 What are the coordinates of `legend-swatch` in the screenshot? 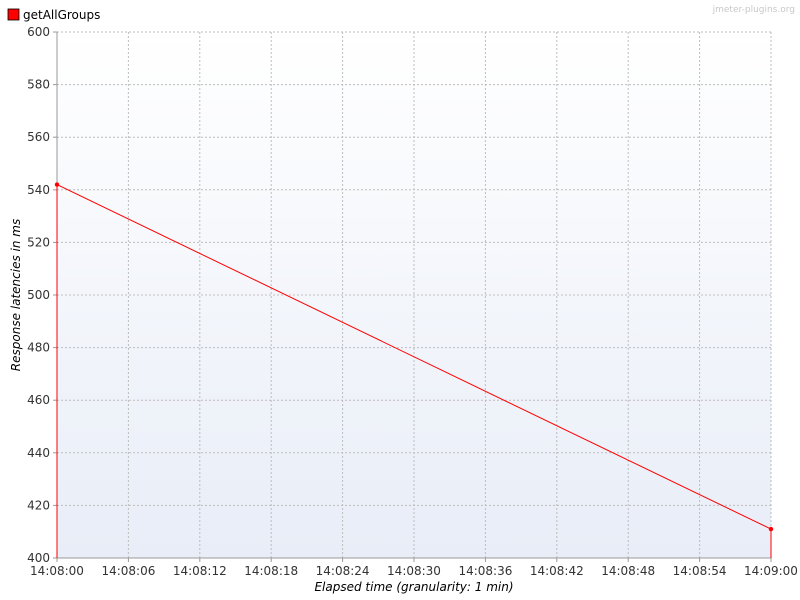 It's located at (13, 14).